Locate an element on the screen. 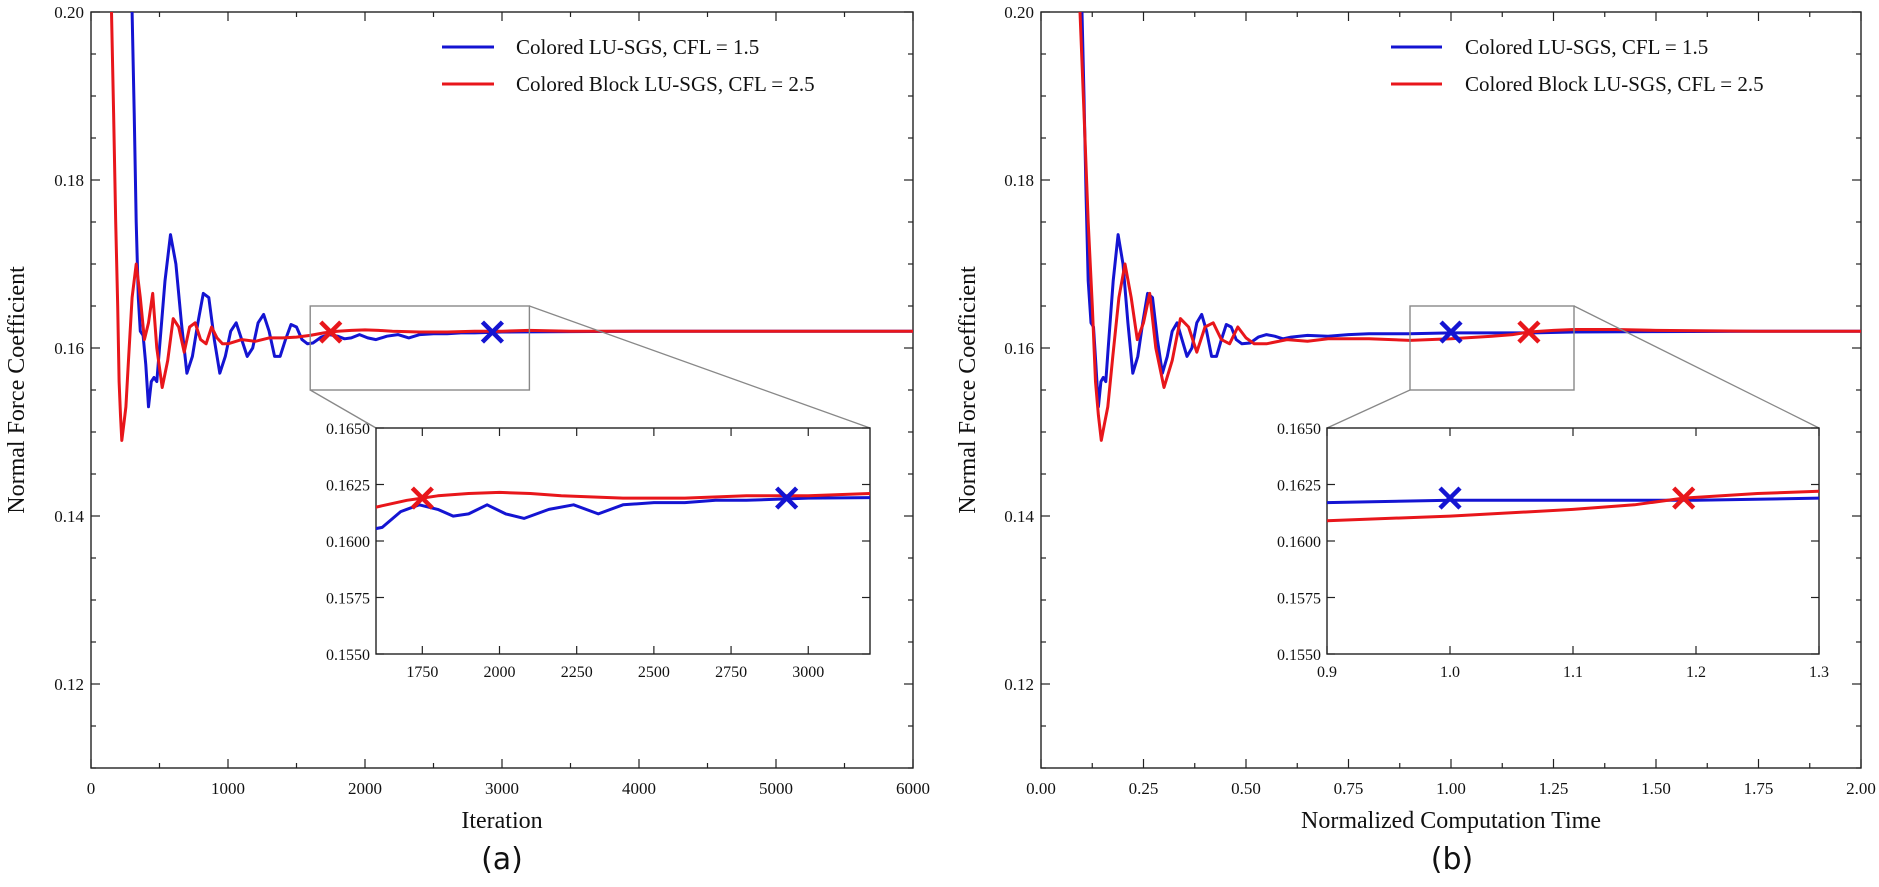 The image size is (1879, 887). panel-caption: (a) is located at coordinates (502, 859).